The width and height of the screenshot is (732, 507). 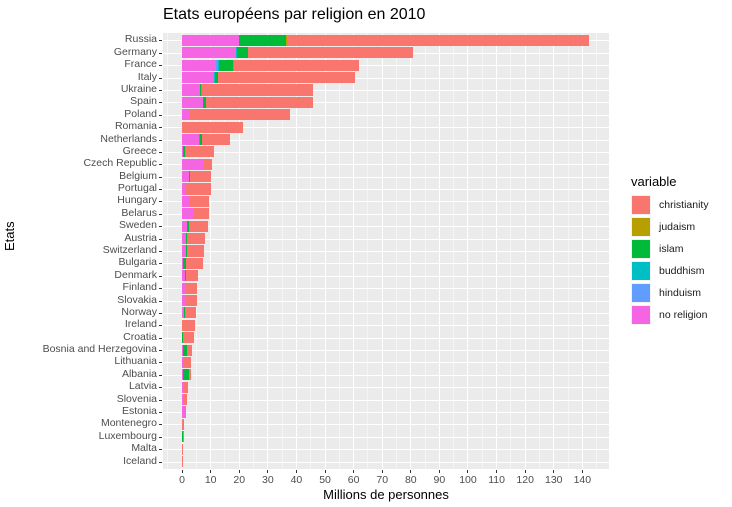 I want to click on bar-russia, so click(x=386, y=40).